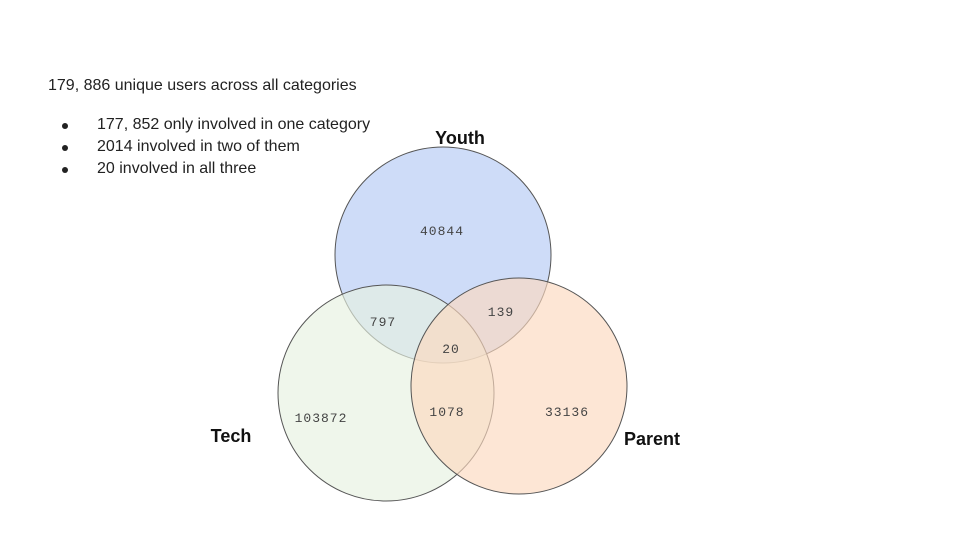 The width and height of the screenshot is (960, 540). I want to click on parent-set-label: Parent, so click(652, 439).